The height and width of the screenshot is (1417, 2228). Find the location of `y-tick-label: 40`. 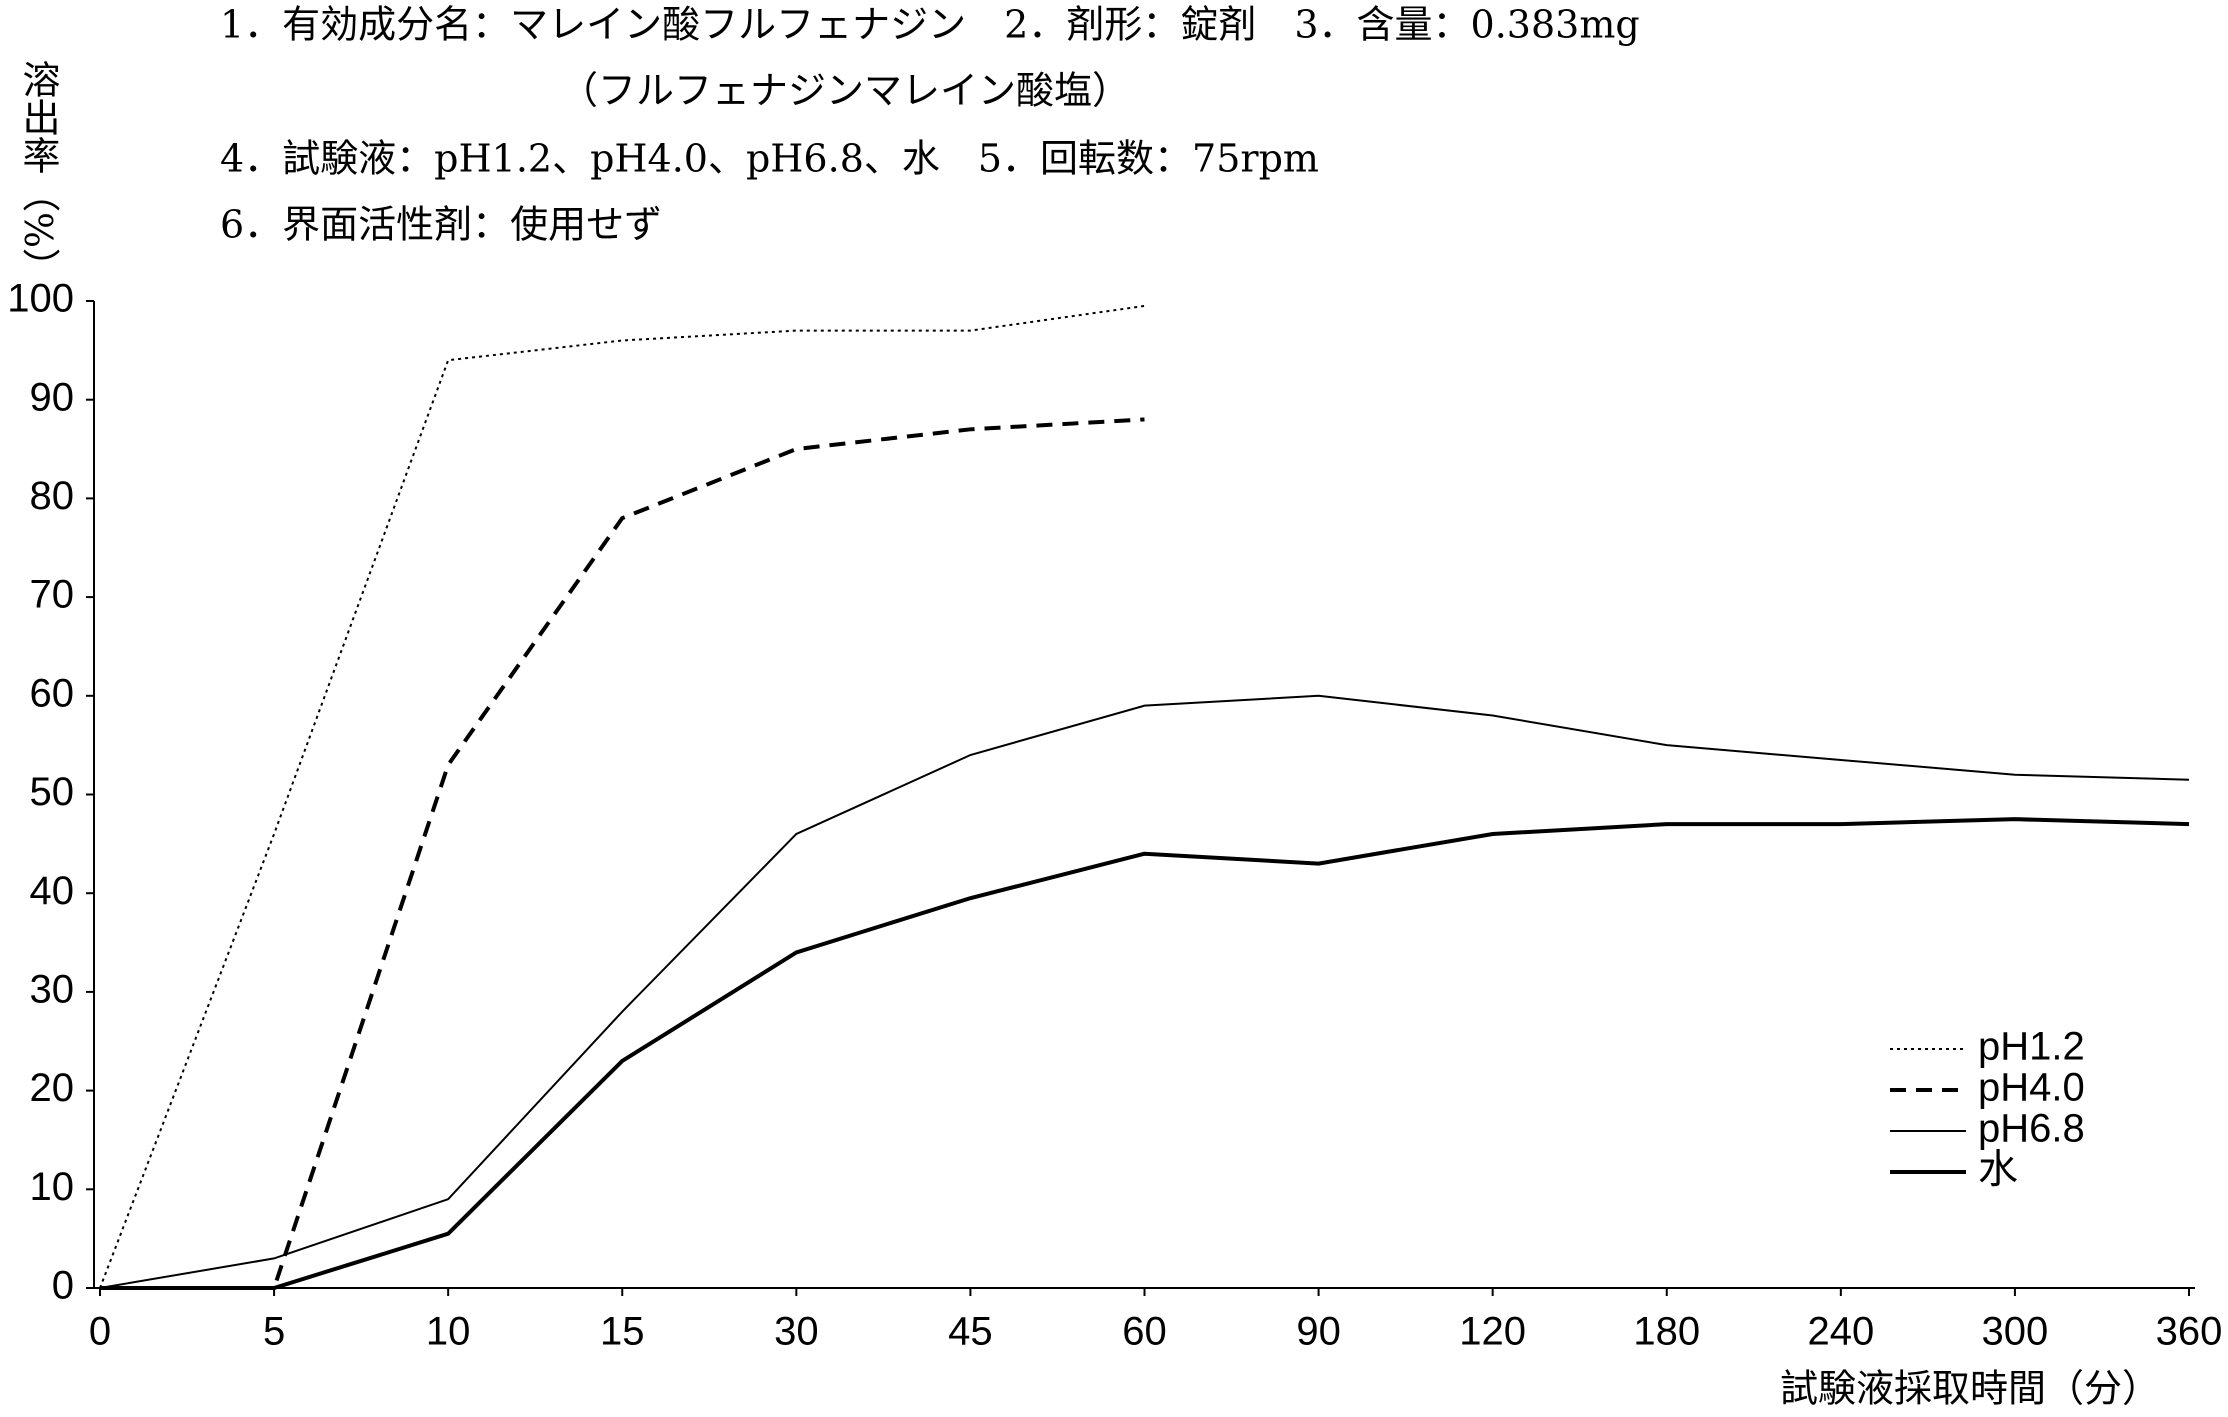

y-tick-label: 40 is located at coordinates (52, 891).